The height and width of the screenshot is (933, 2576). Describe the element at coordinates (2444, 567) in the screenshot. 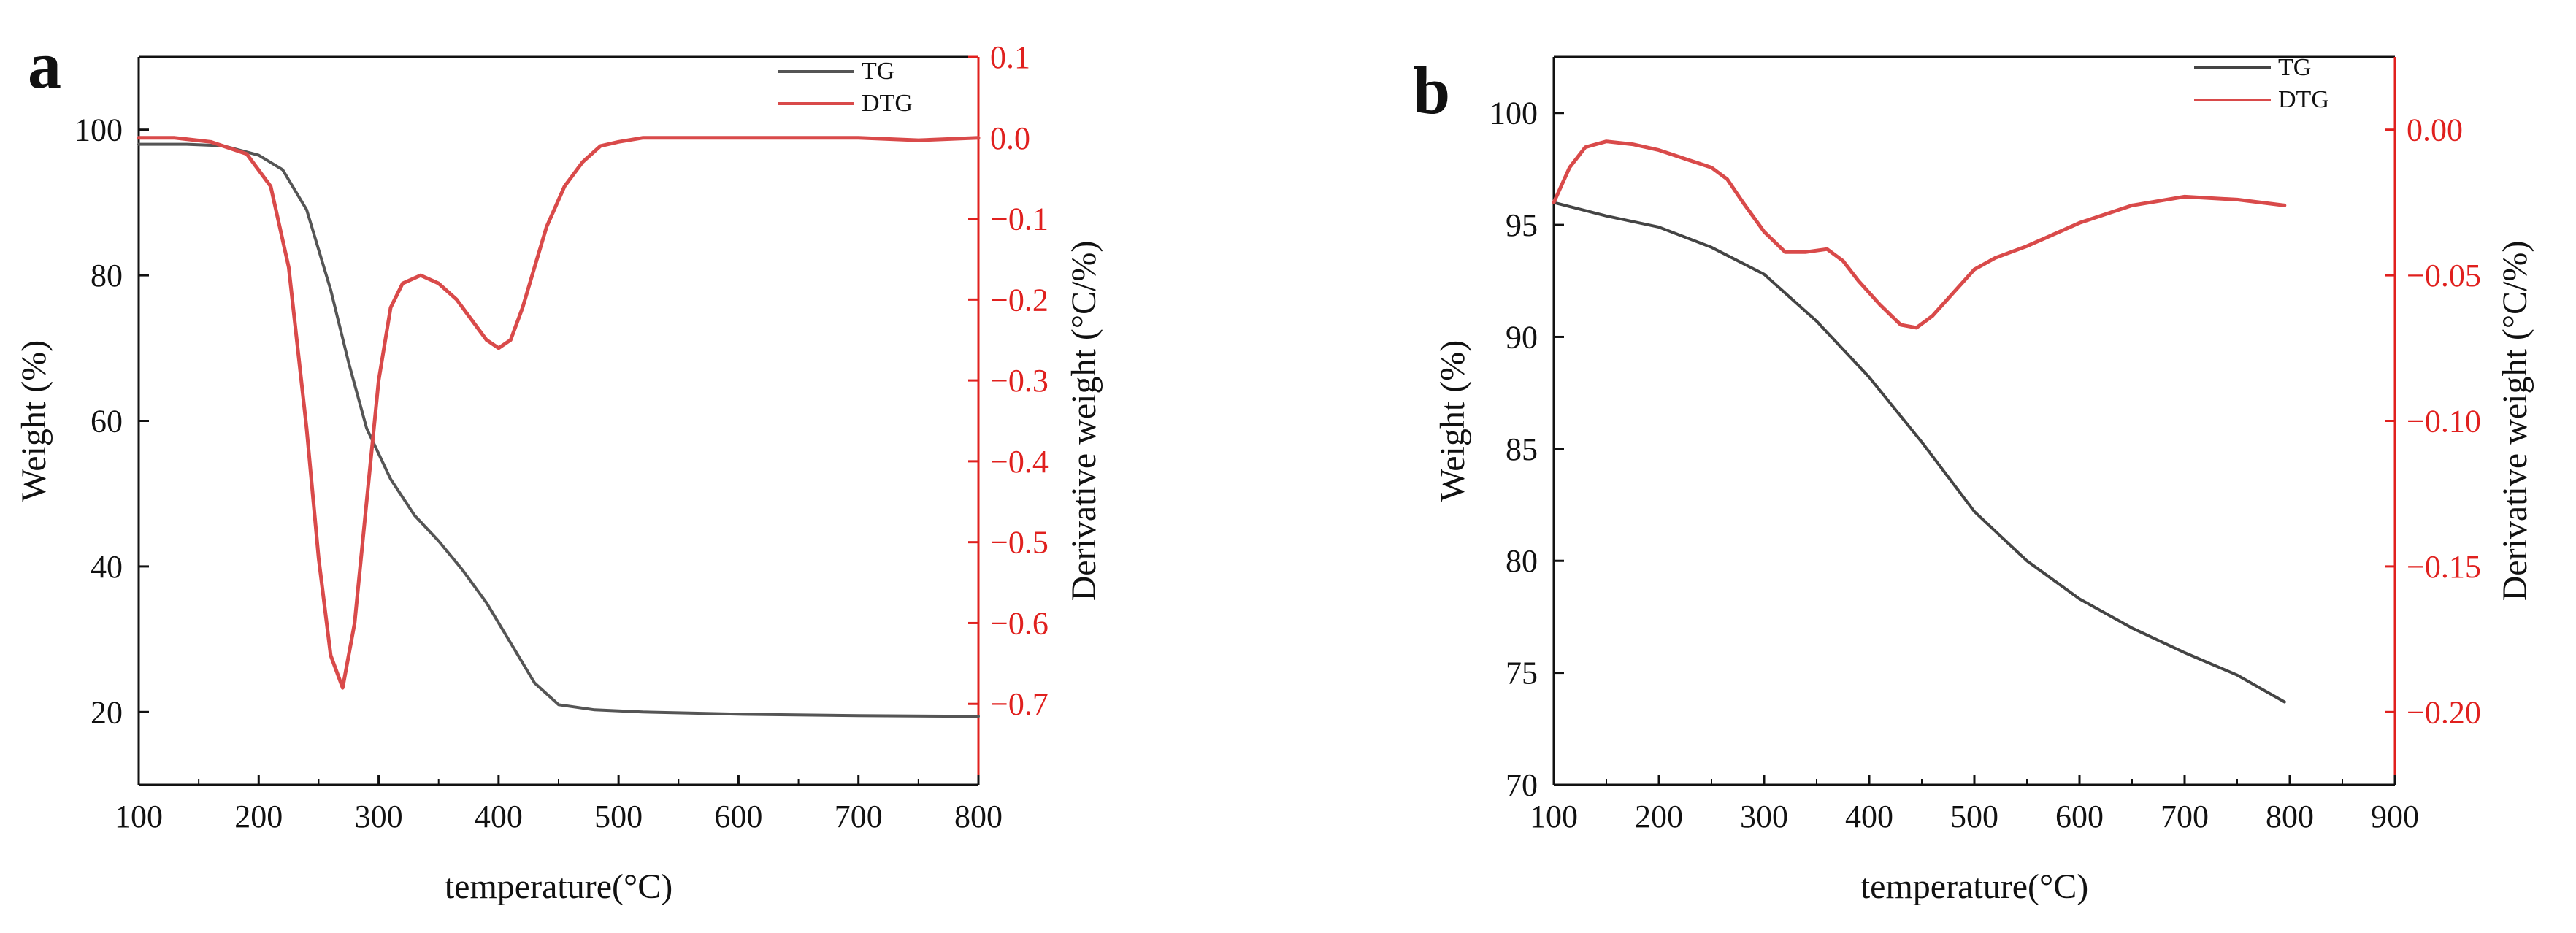

I see `y2-tick-label: −0.15` at that location.